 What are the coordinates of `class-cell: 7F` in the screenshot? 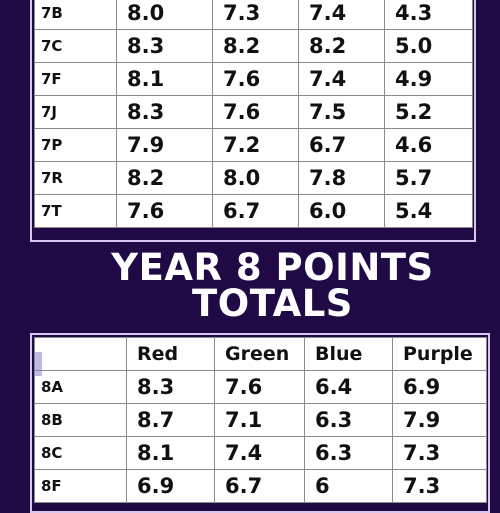 It's located at (75, 79).